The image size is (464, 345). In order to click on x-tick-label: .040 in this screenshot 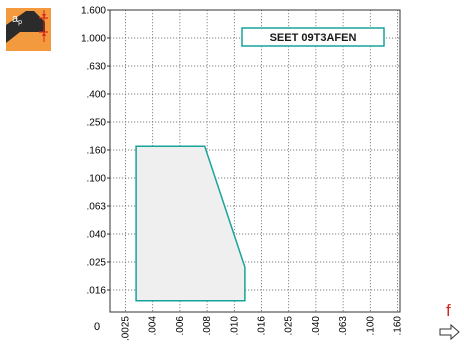, I will do `click(316, 326)`.